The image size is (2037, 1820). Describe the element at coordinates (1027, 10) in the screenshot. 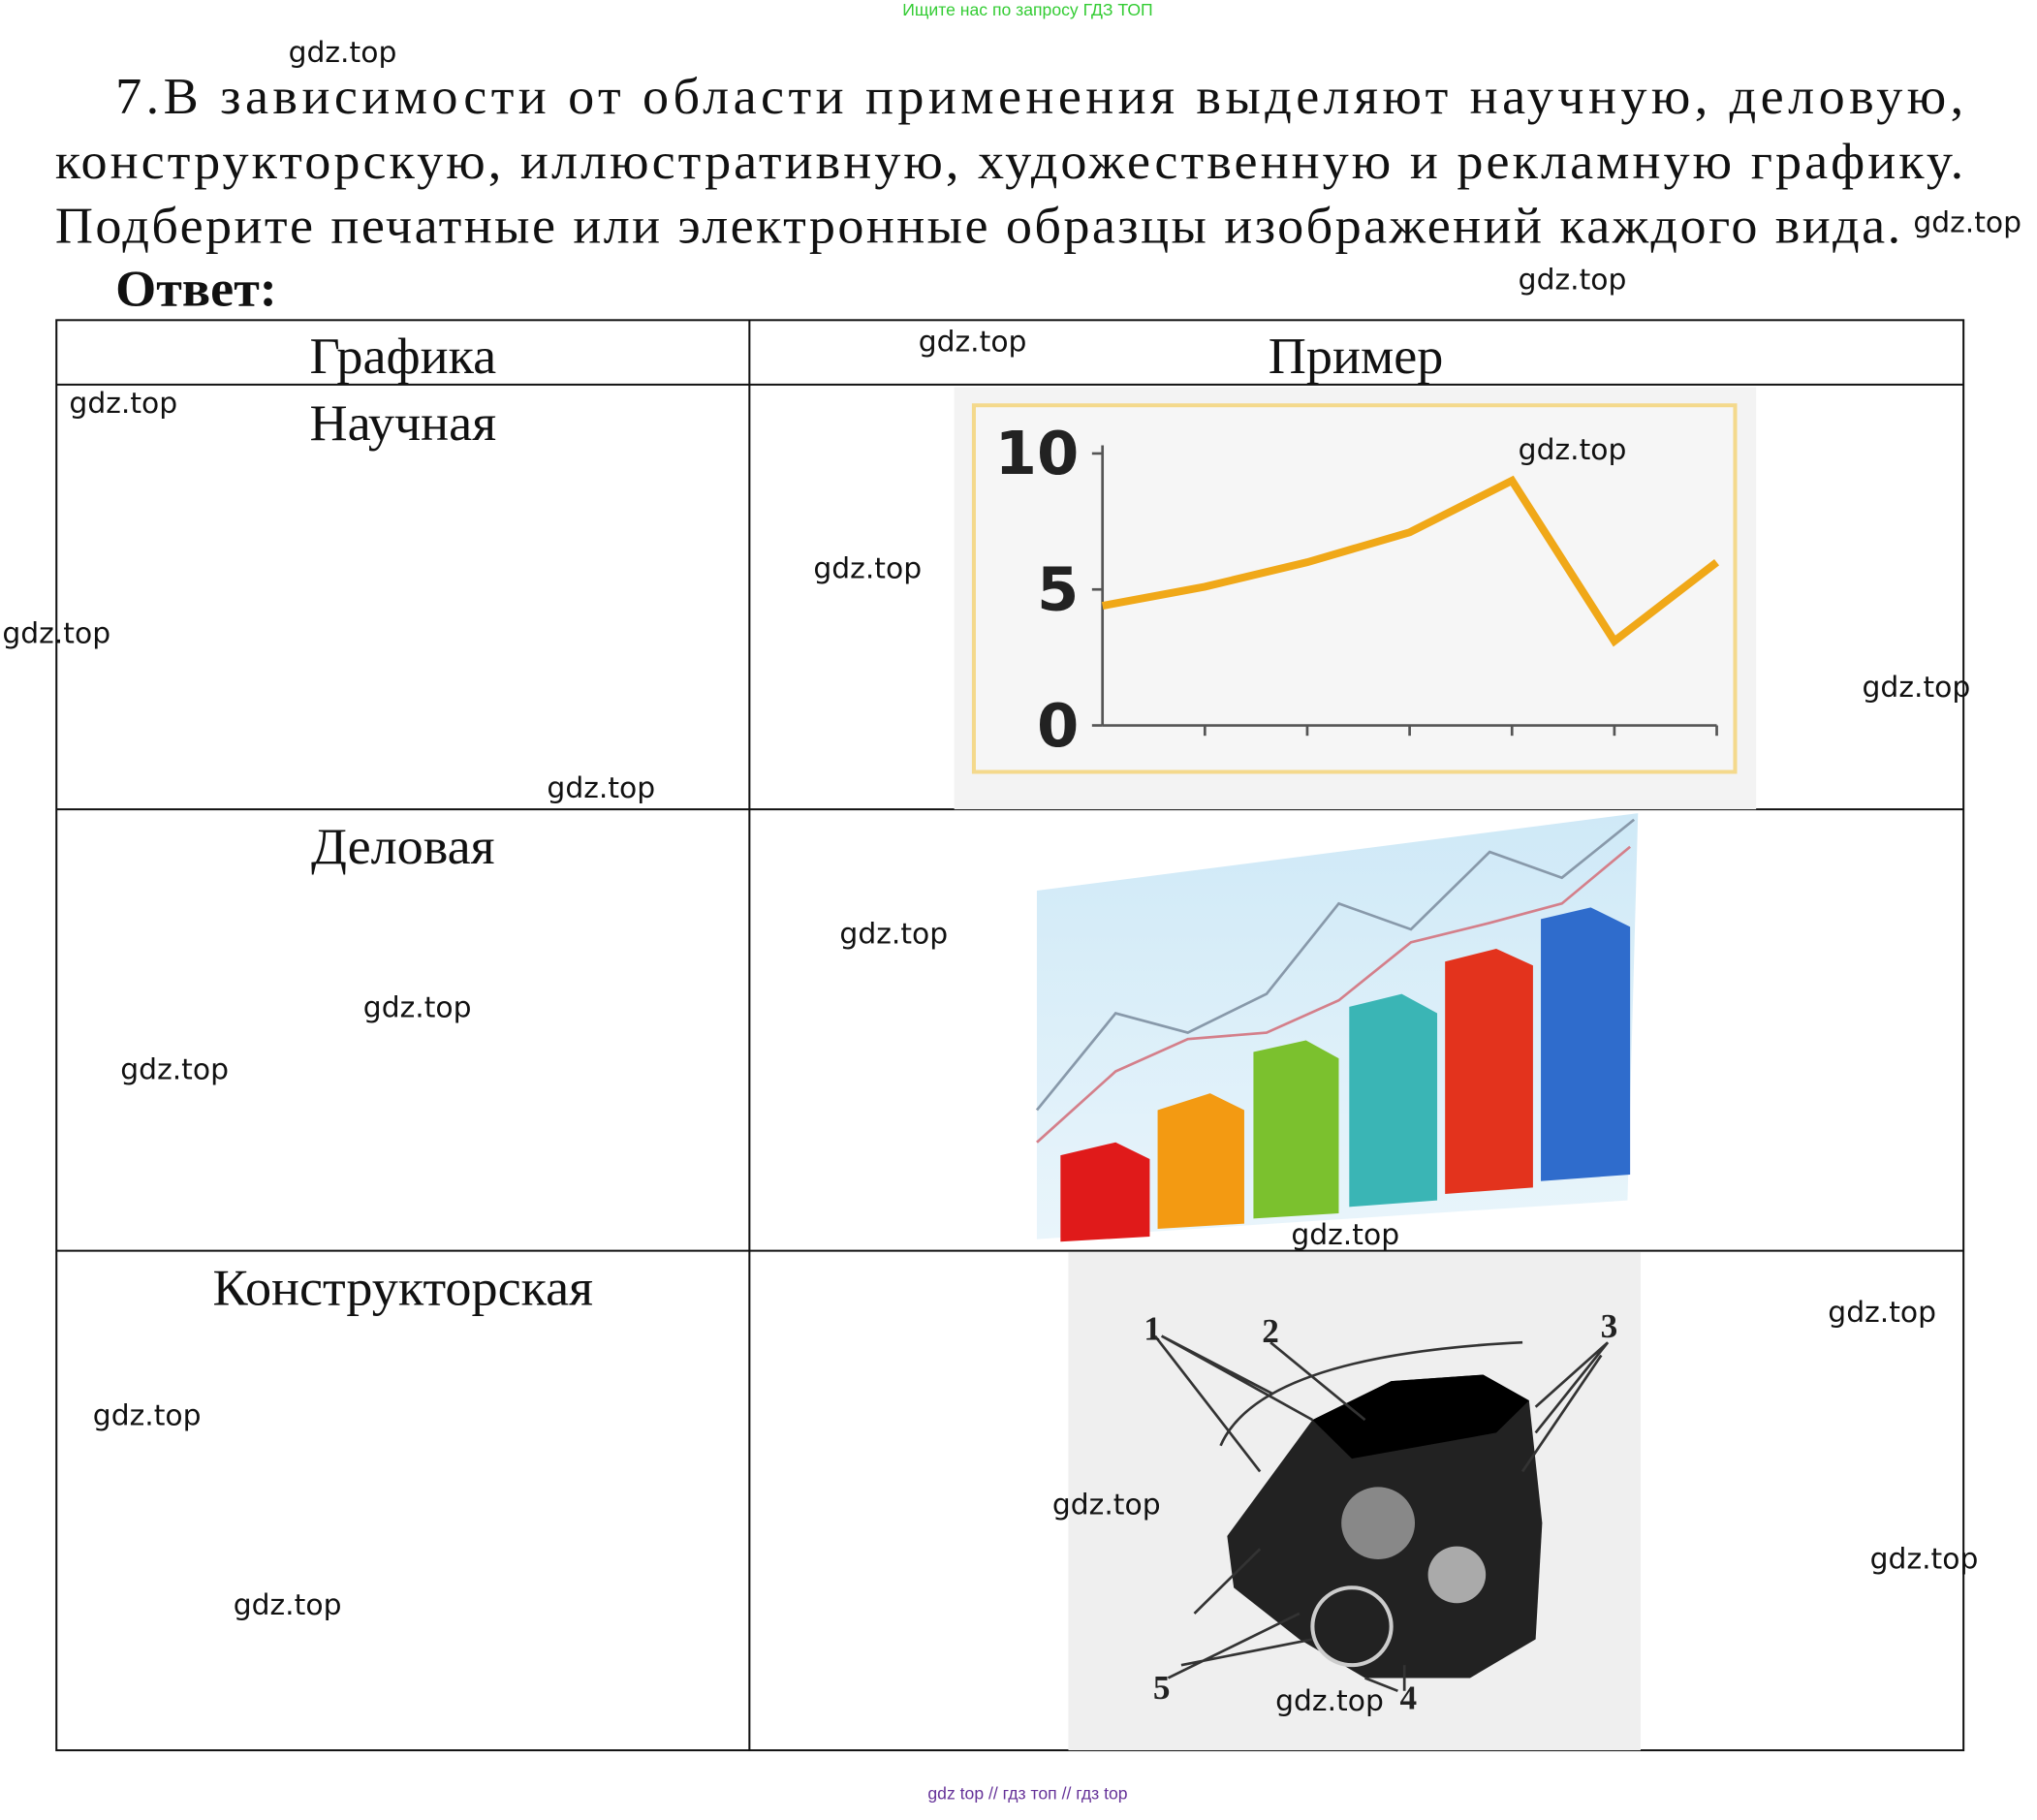

I see `header-note: Ищите нас по запросу ГДЗ ТОП` at that location.